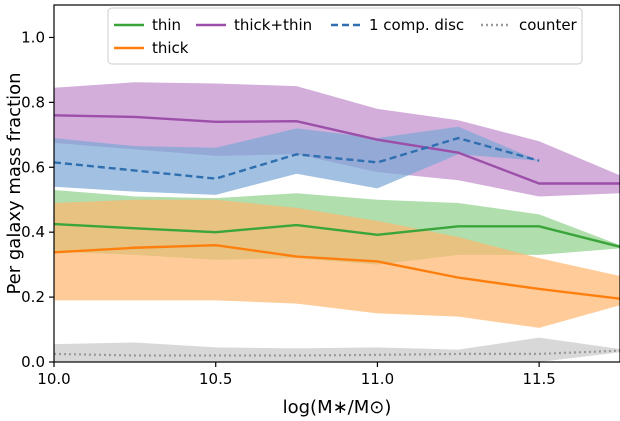 Image resolution: width=620 pixels, height=421 pixels. Describe the element at coordinates (336, 353) in the screenshot. I see `line-counter` at that location.